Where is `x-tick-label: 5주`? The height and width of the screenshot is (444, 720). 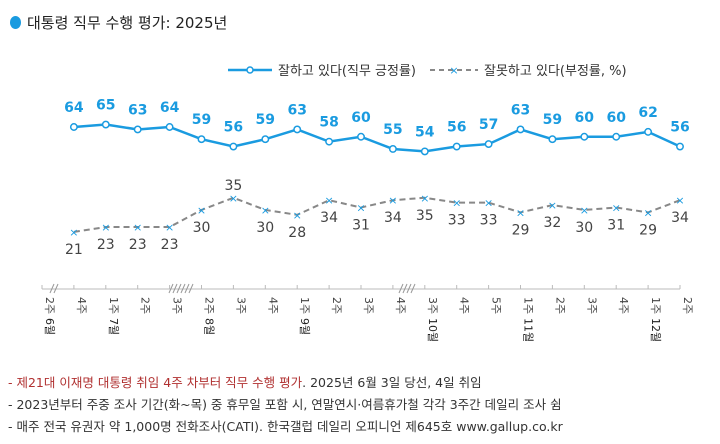 x-tick-label: 5주 is located at coordinates (496, 305).